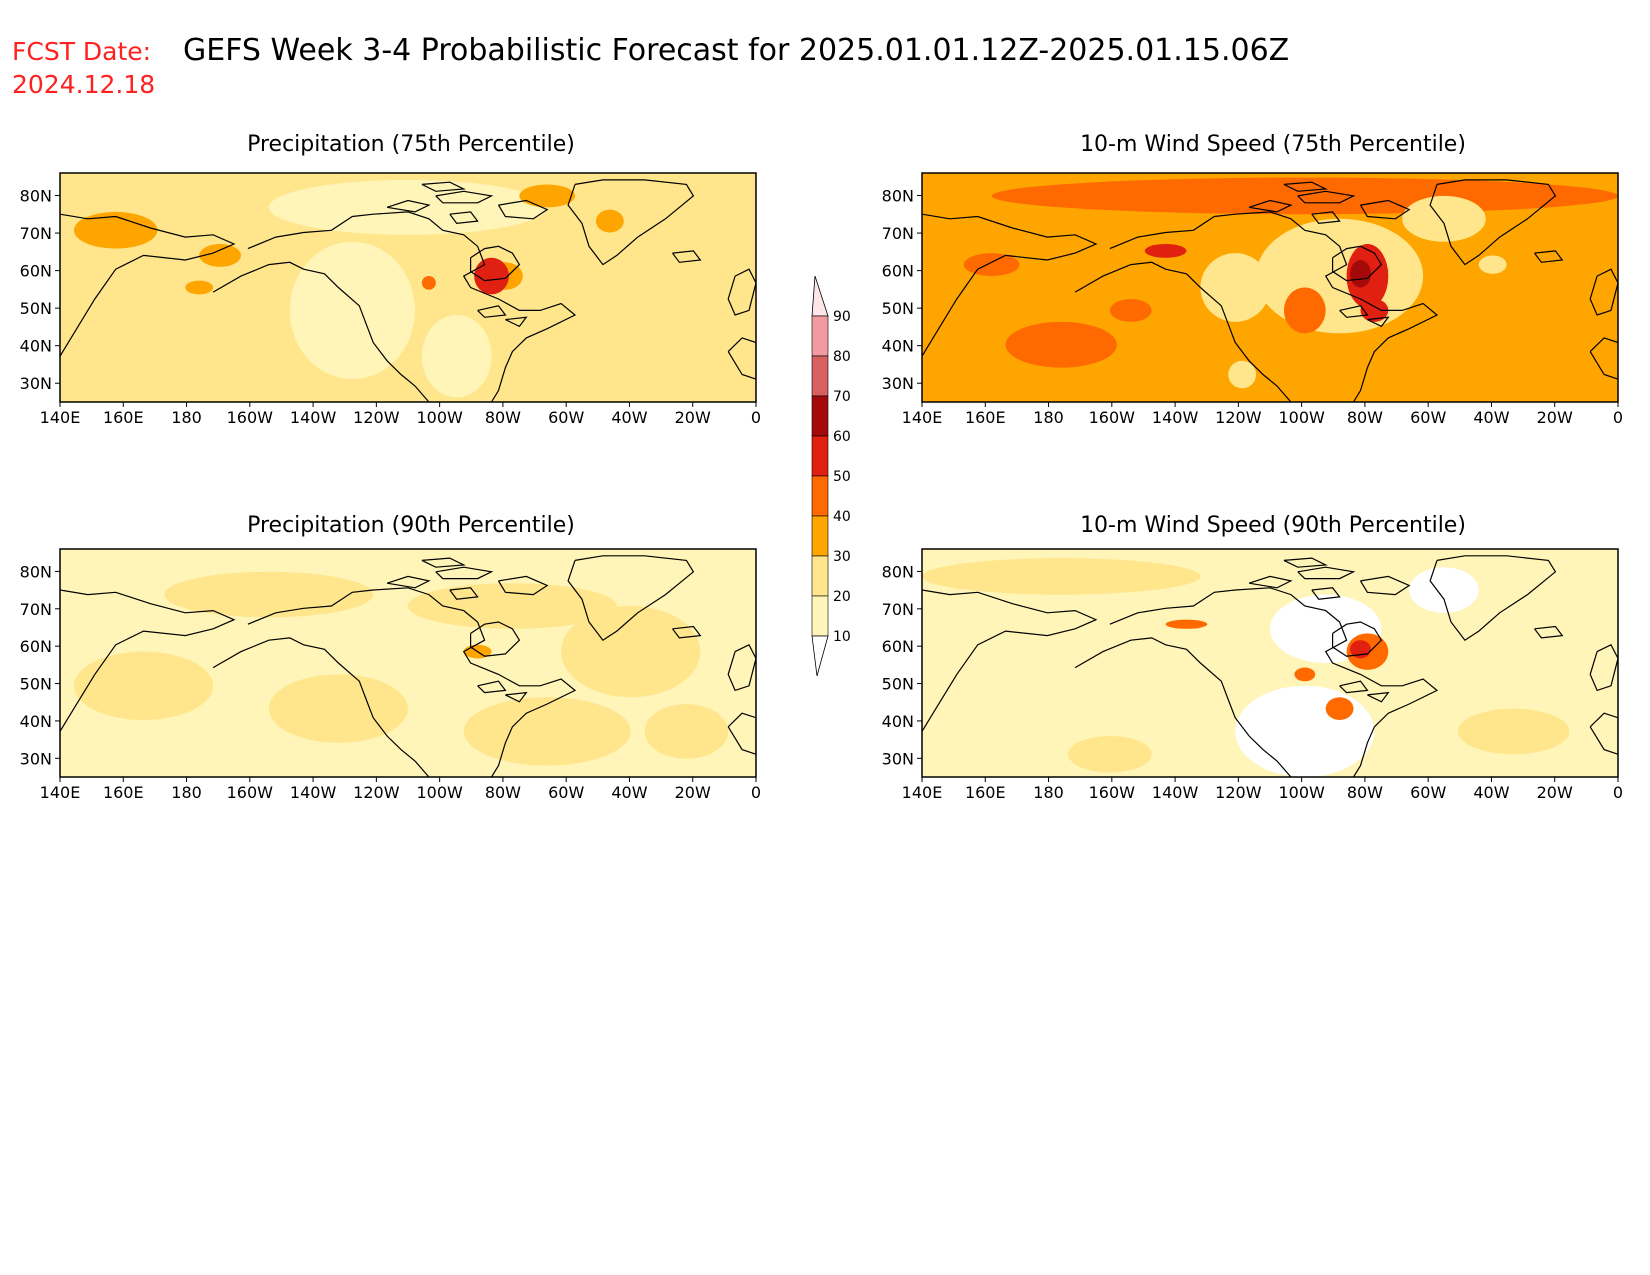  What do you see at coordinates (1273, 144) in the screenshot?
I see `panel-title: 10-m Wind Speed (75th Percentile)` at bounding box center [1273, 144].